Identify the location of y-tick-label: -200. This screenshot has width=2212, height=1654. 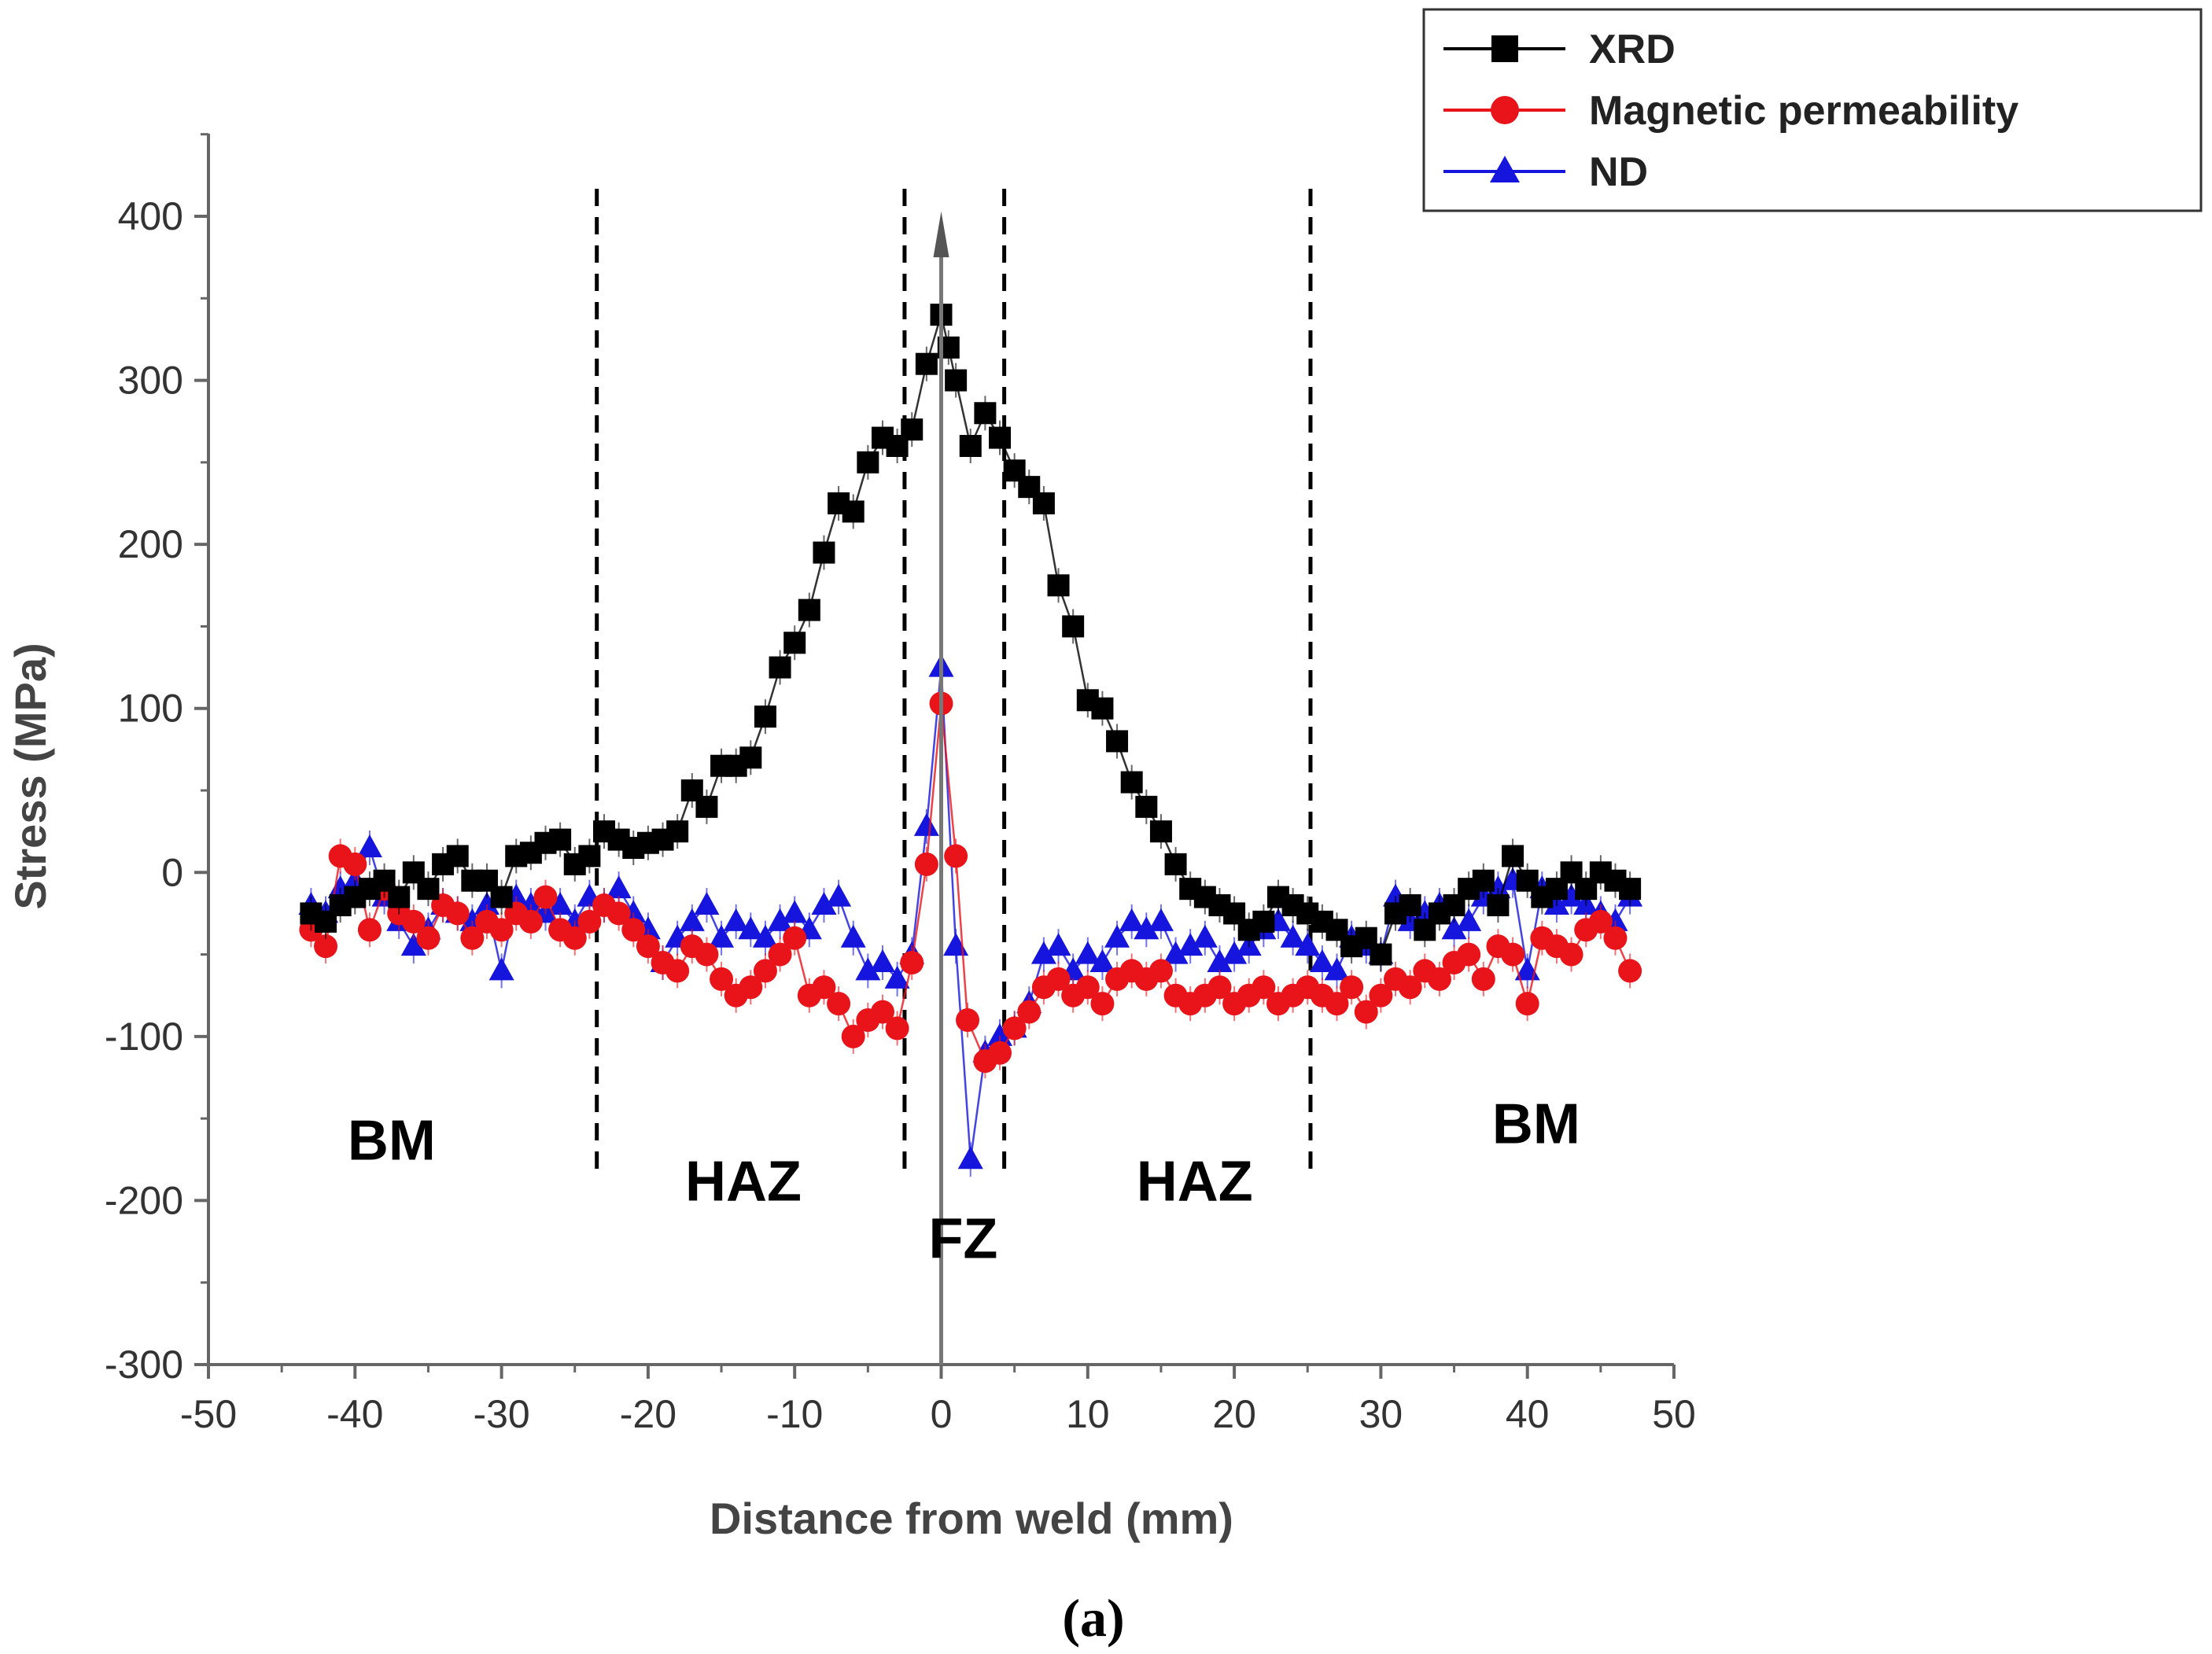
(144, 1200).